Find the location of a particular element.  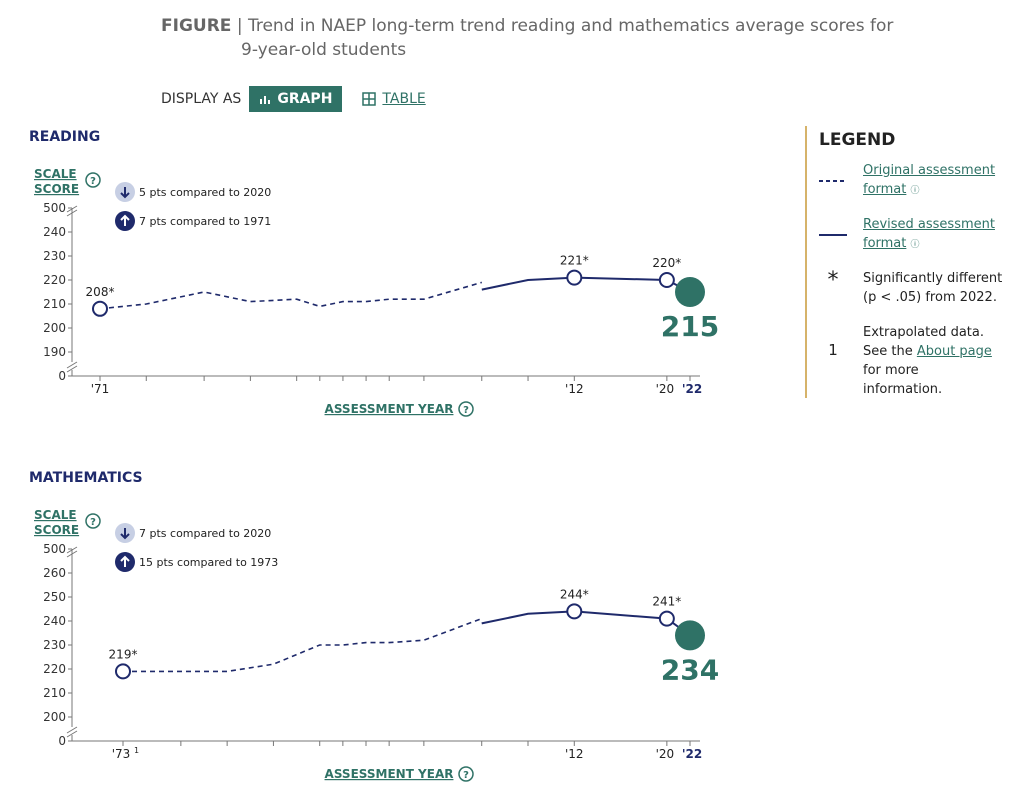

reading-up-arrow-glyph is located at coordinates (125, 220).